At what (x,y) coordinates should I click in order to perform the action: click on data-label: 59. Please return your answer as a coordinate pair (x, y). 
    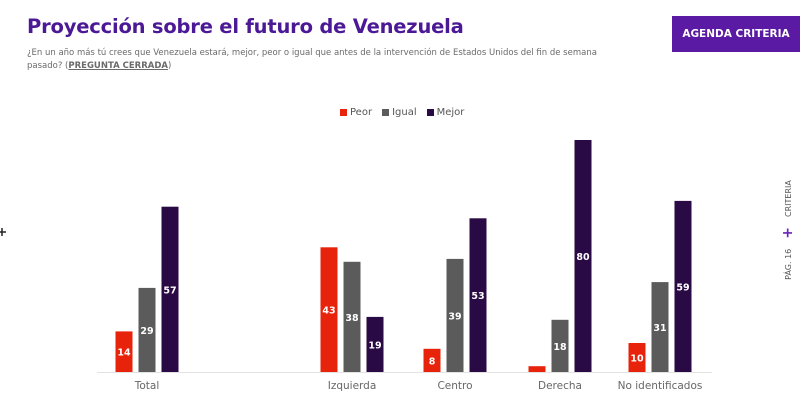
    Looking at the image, I should click on (682, 287).